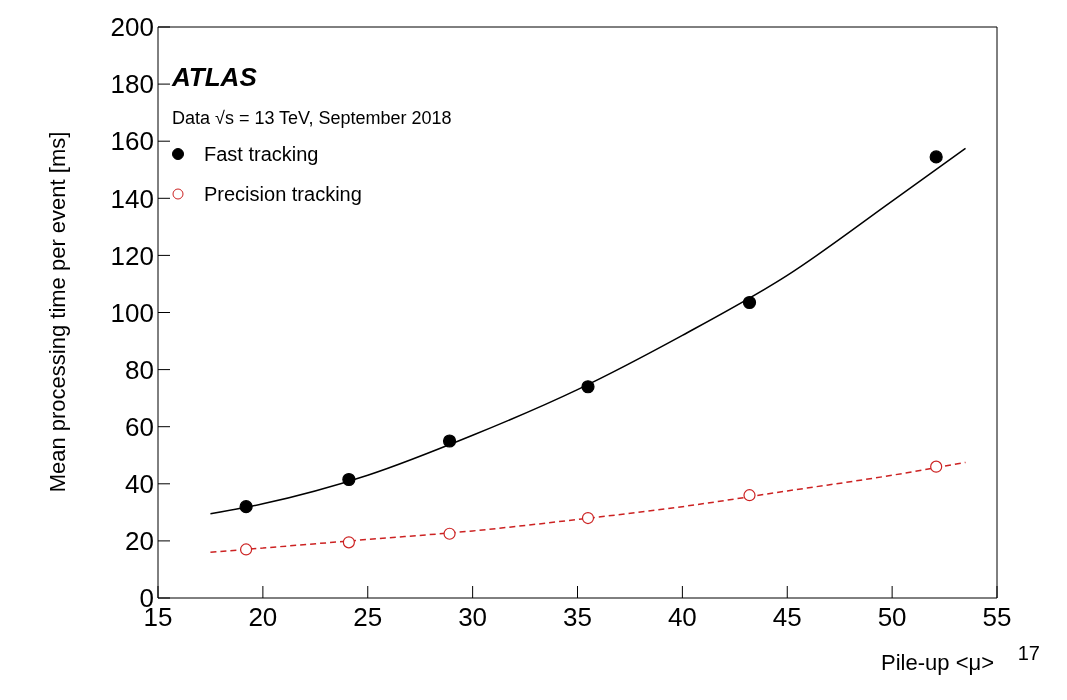 This screenshot has height=700, width=1067. What do you see at coordinates (132, 84) in the screenshot?
I see `y-tick-label: 180` at bounding box center [132, 84].